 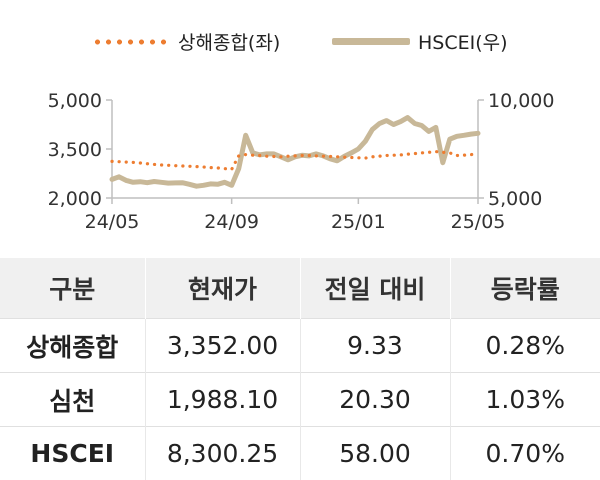 I want to click on y-right-tick-label: 5,000, so click(x=515, y=199).